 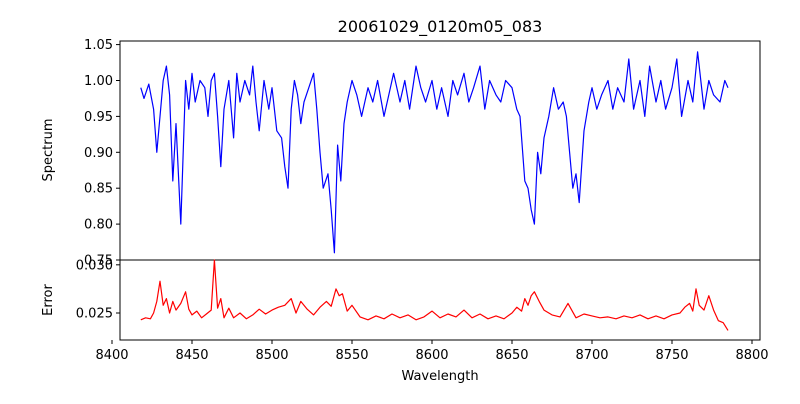 What do you see at coordinates (511, 355) in the screenshot?
I see `x-tick-label: 8650` at bounding box center [511, 355].